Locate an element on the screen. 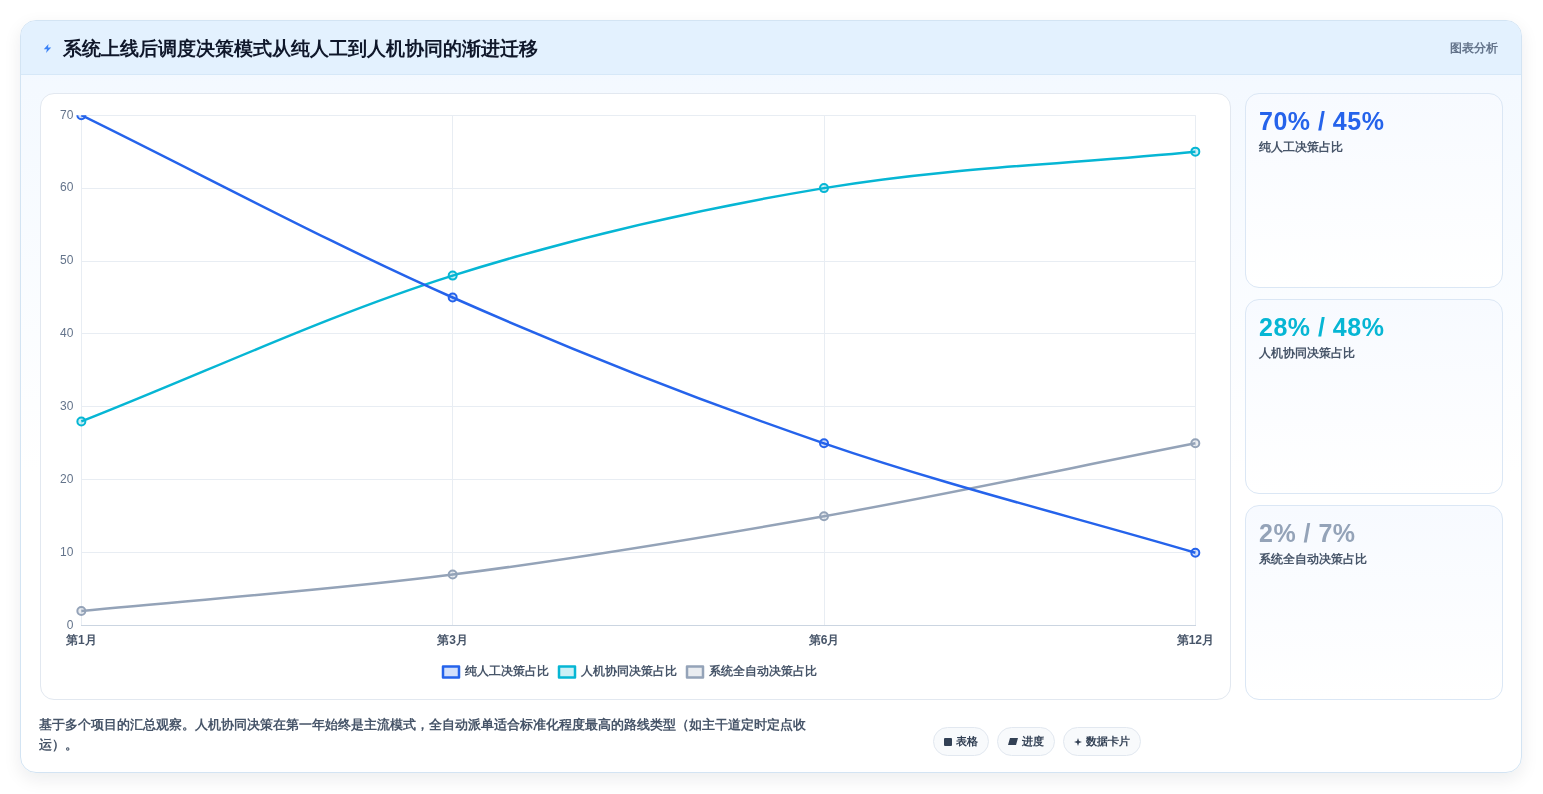 Image resolution: width=1543 pixels, height=794 pixels. y-tick-label: 50 is located at coordinates (66, 260).